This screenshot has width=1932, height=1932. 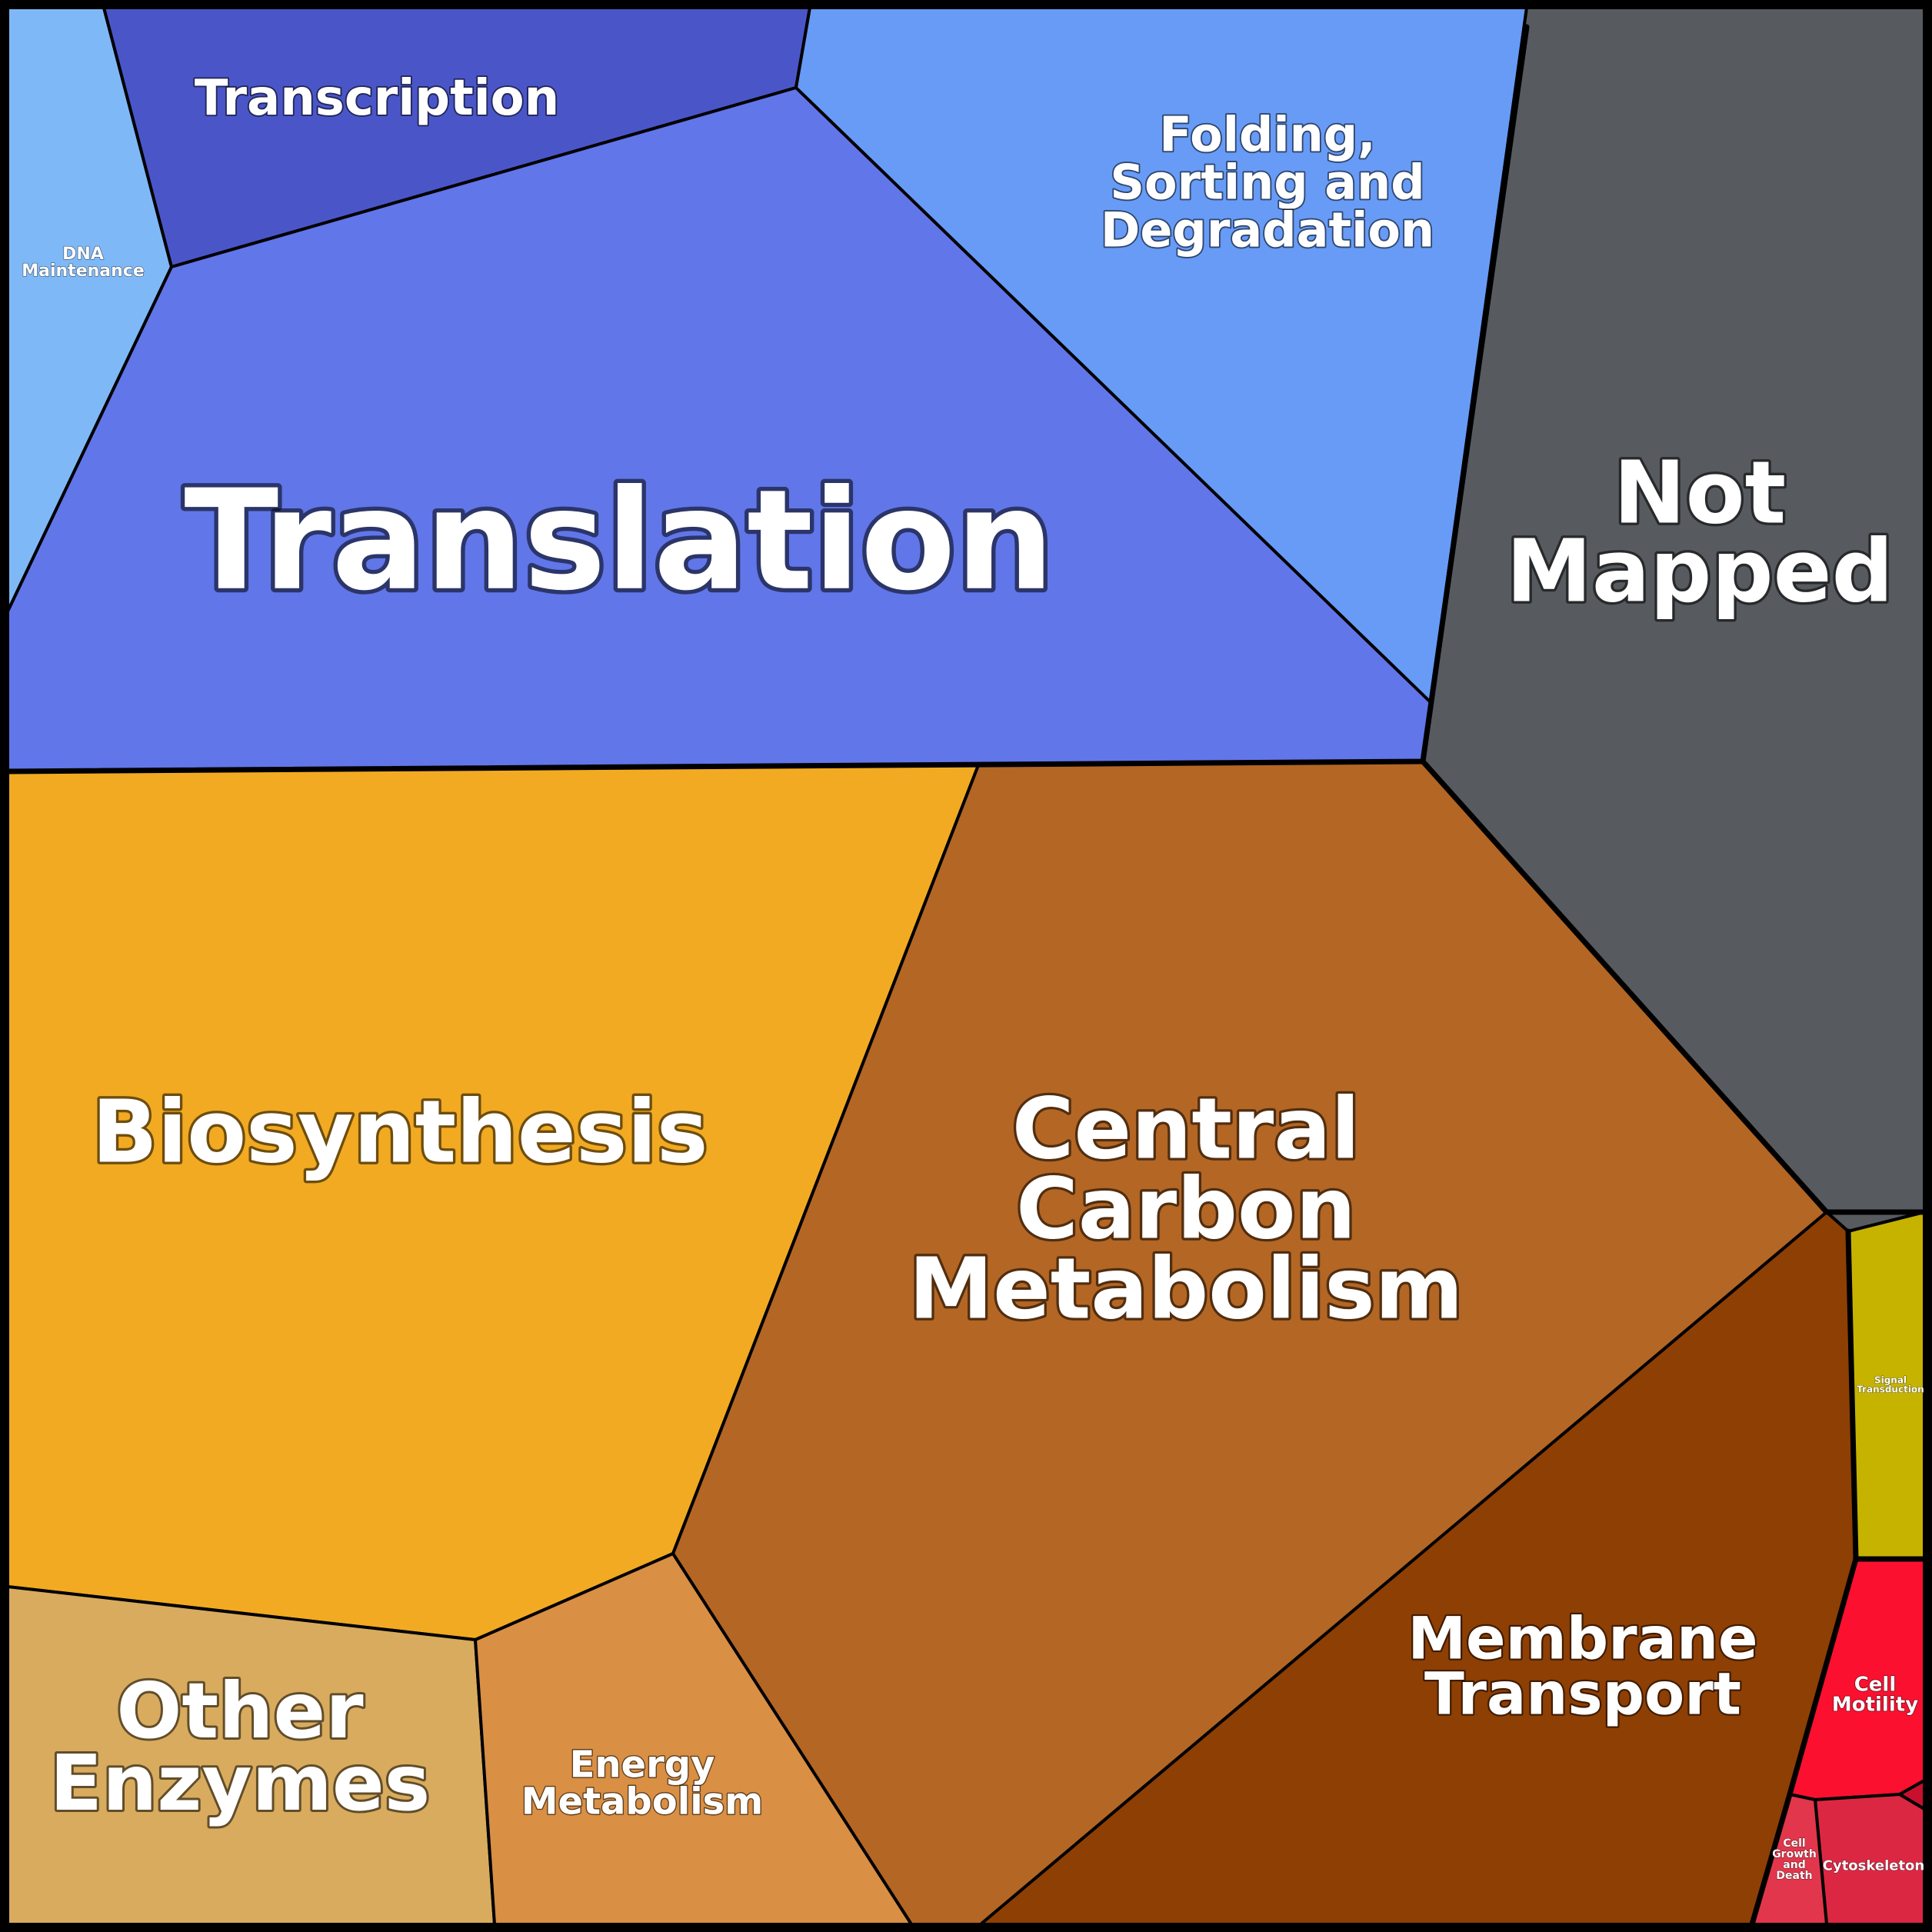 What do you see at coordinates (693, 1739) in the screenshot?
I see `cell-energy-metabolism` at bounding box center [693, 1739].